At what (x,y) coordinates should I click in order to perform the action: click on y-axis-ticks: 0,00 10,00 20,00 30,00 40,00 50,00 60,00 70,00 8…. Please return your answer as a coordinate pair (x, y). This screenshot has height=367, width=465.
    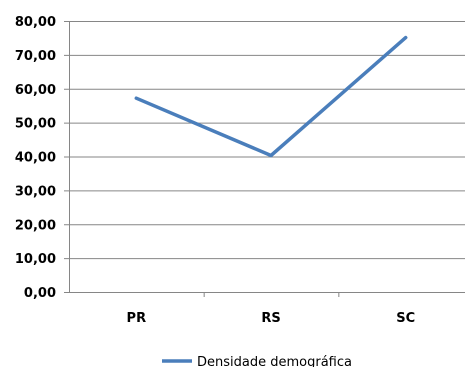
    Looking at the image, I should click on (42, 158).